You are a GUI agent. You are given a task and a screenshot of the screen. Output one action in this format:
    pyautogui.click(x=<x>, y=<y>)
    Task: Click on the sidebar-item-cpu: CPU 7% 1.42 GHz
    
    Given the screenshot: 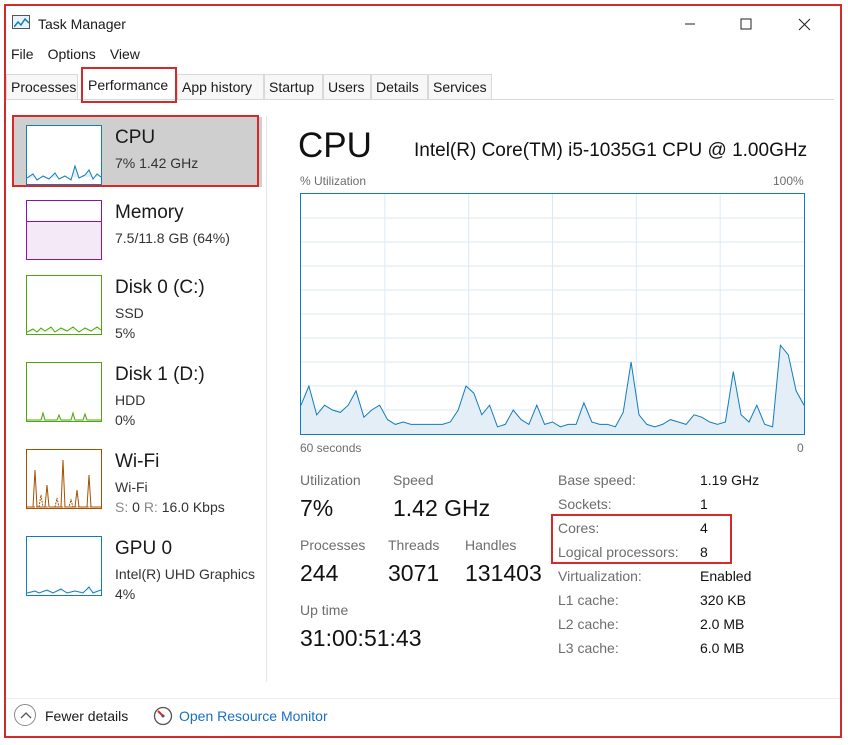 What is the action you would take?
    pyautogui.click(x=137, y=152)
    